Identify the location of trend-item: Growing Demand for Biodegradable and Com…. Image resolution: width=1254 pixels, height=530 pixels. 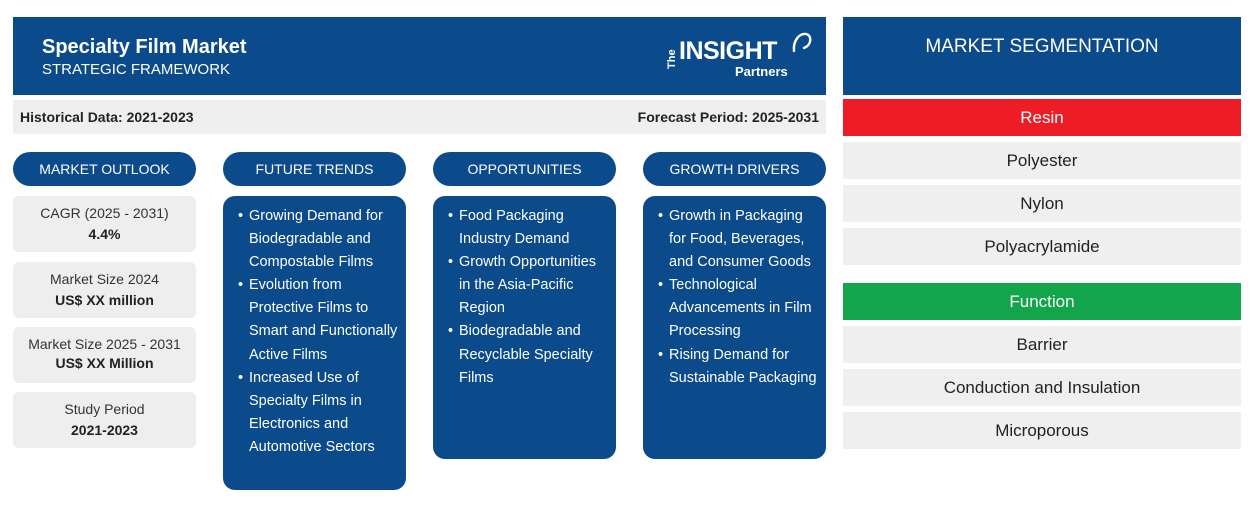
(318, 239).